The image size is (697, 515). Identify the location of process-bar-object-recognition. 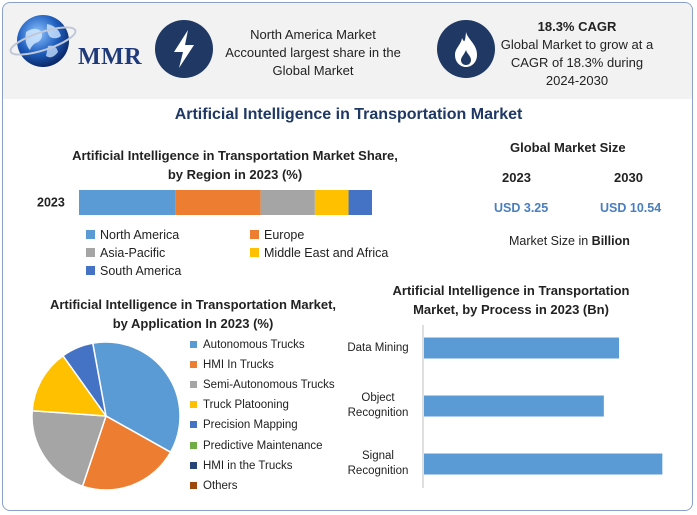
(514, 406).